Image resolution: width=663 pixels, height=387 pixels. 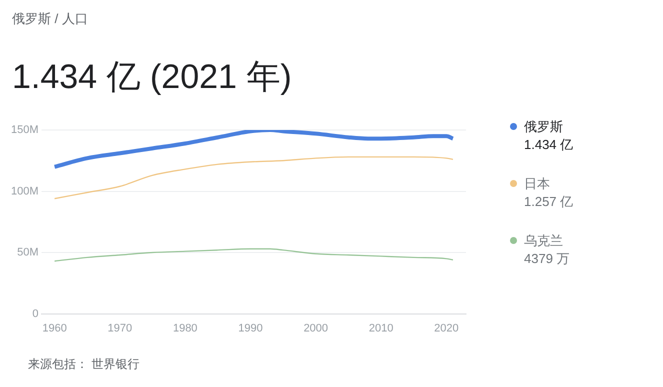 What do you see at coordinates (152, 77) in the screenshot?
I see `chart-title: 1.434 亿 (2021 年)` at bounding box center [152, 77].